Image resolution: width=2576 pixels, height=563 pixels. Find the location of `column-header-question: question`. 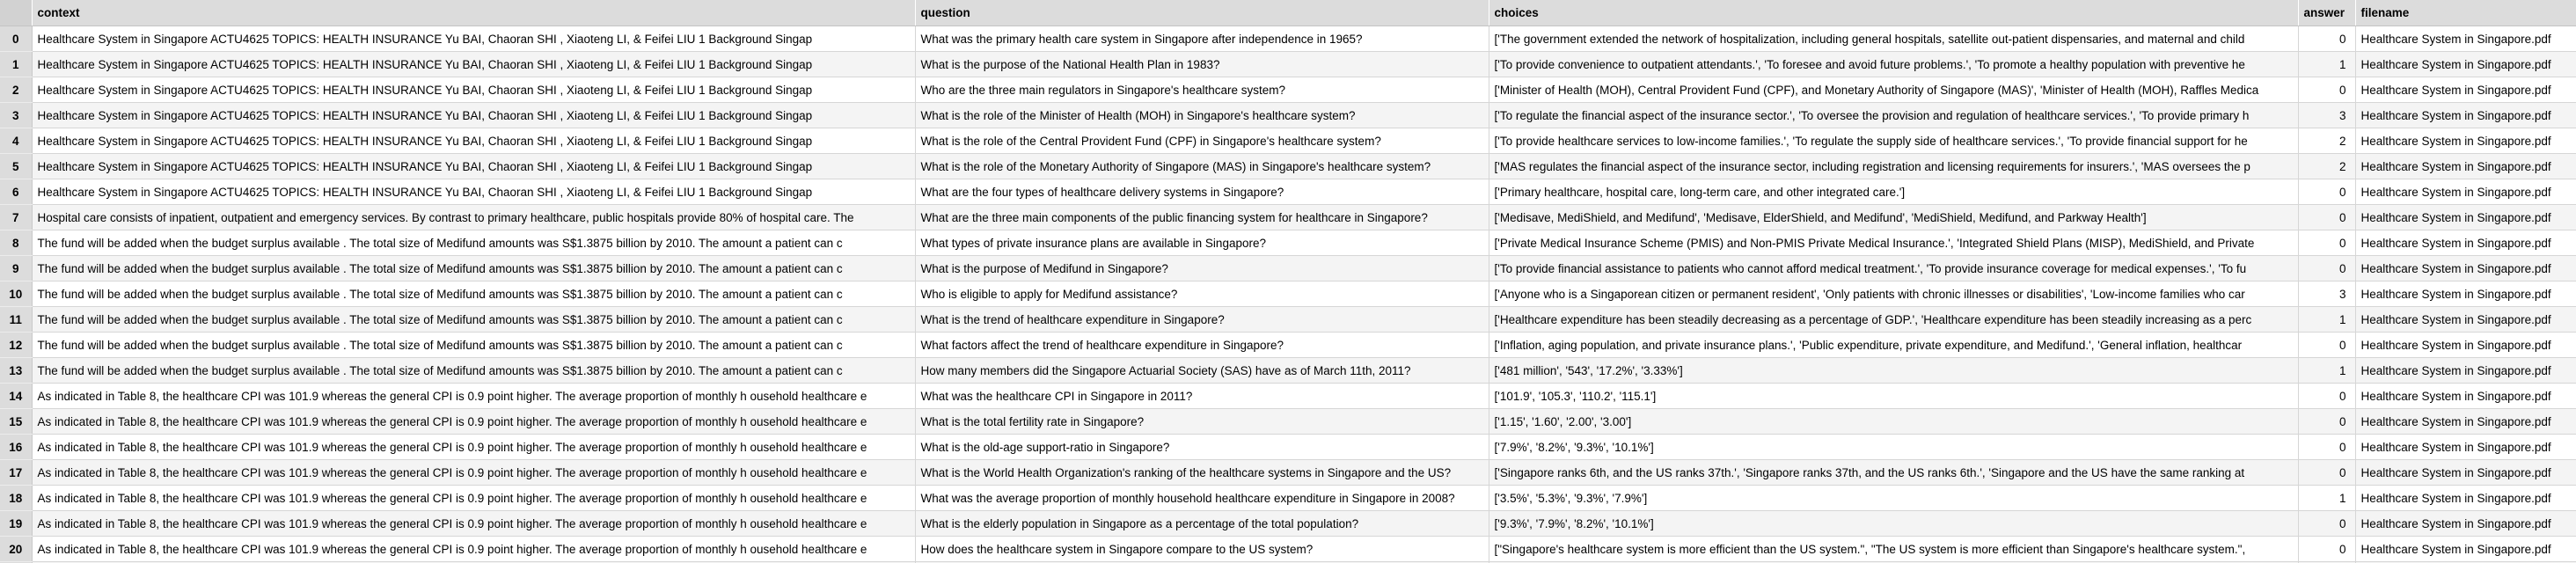

column-header-question: question is located at coordinates (1202, 13).